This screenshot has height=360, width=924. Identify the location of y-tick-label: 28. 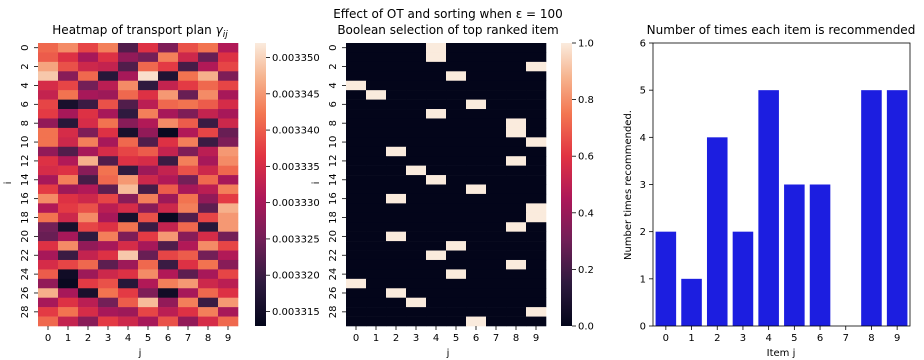
(333, 311).